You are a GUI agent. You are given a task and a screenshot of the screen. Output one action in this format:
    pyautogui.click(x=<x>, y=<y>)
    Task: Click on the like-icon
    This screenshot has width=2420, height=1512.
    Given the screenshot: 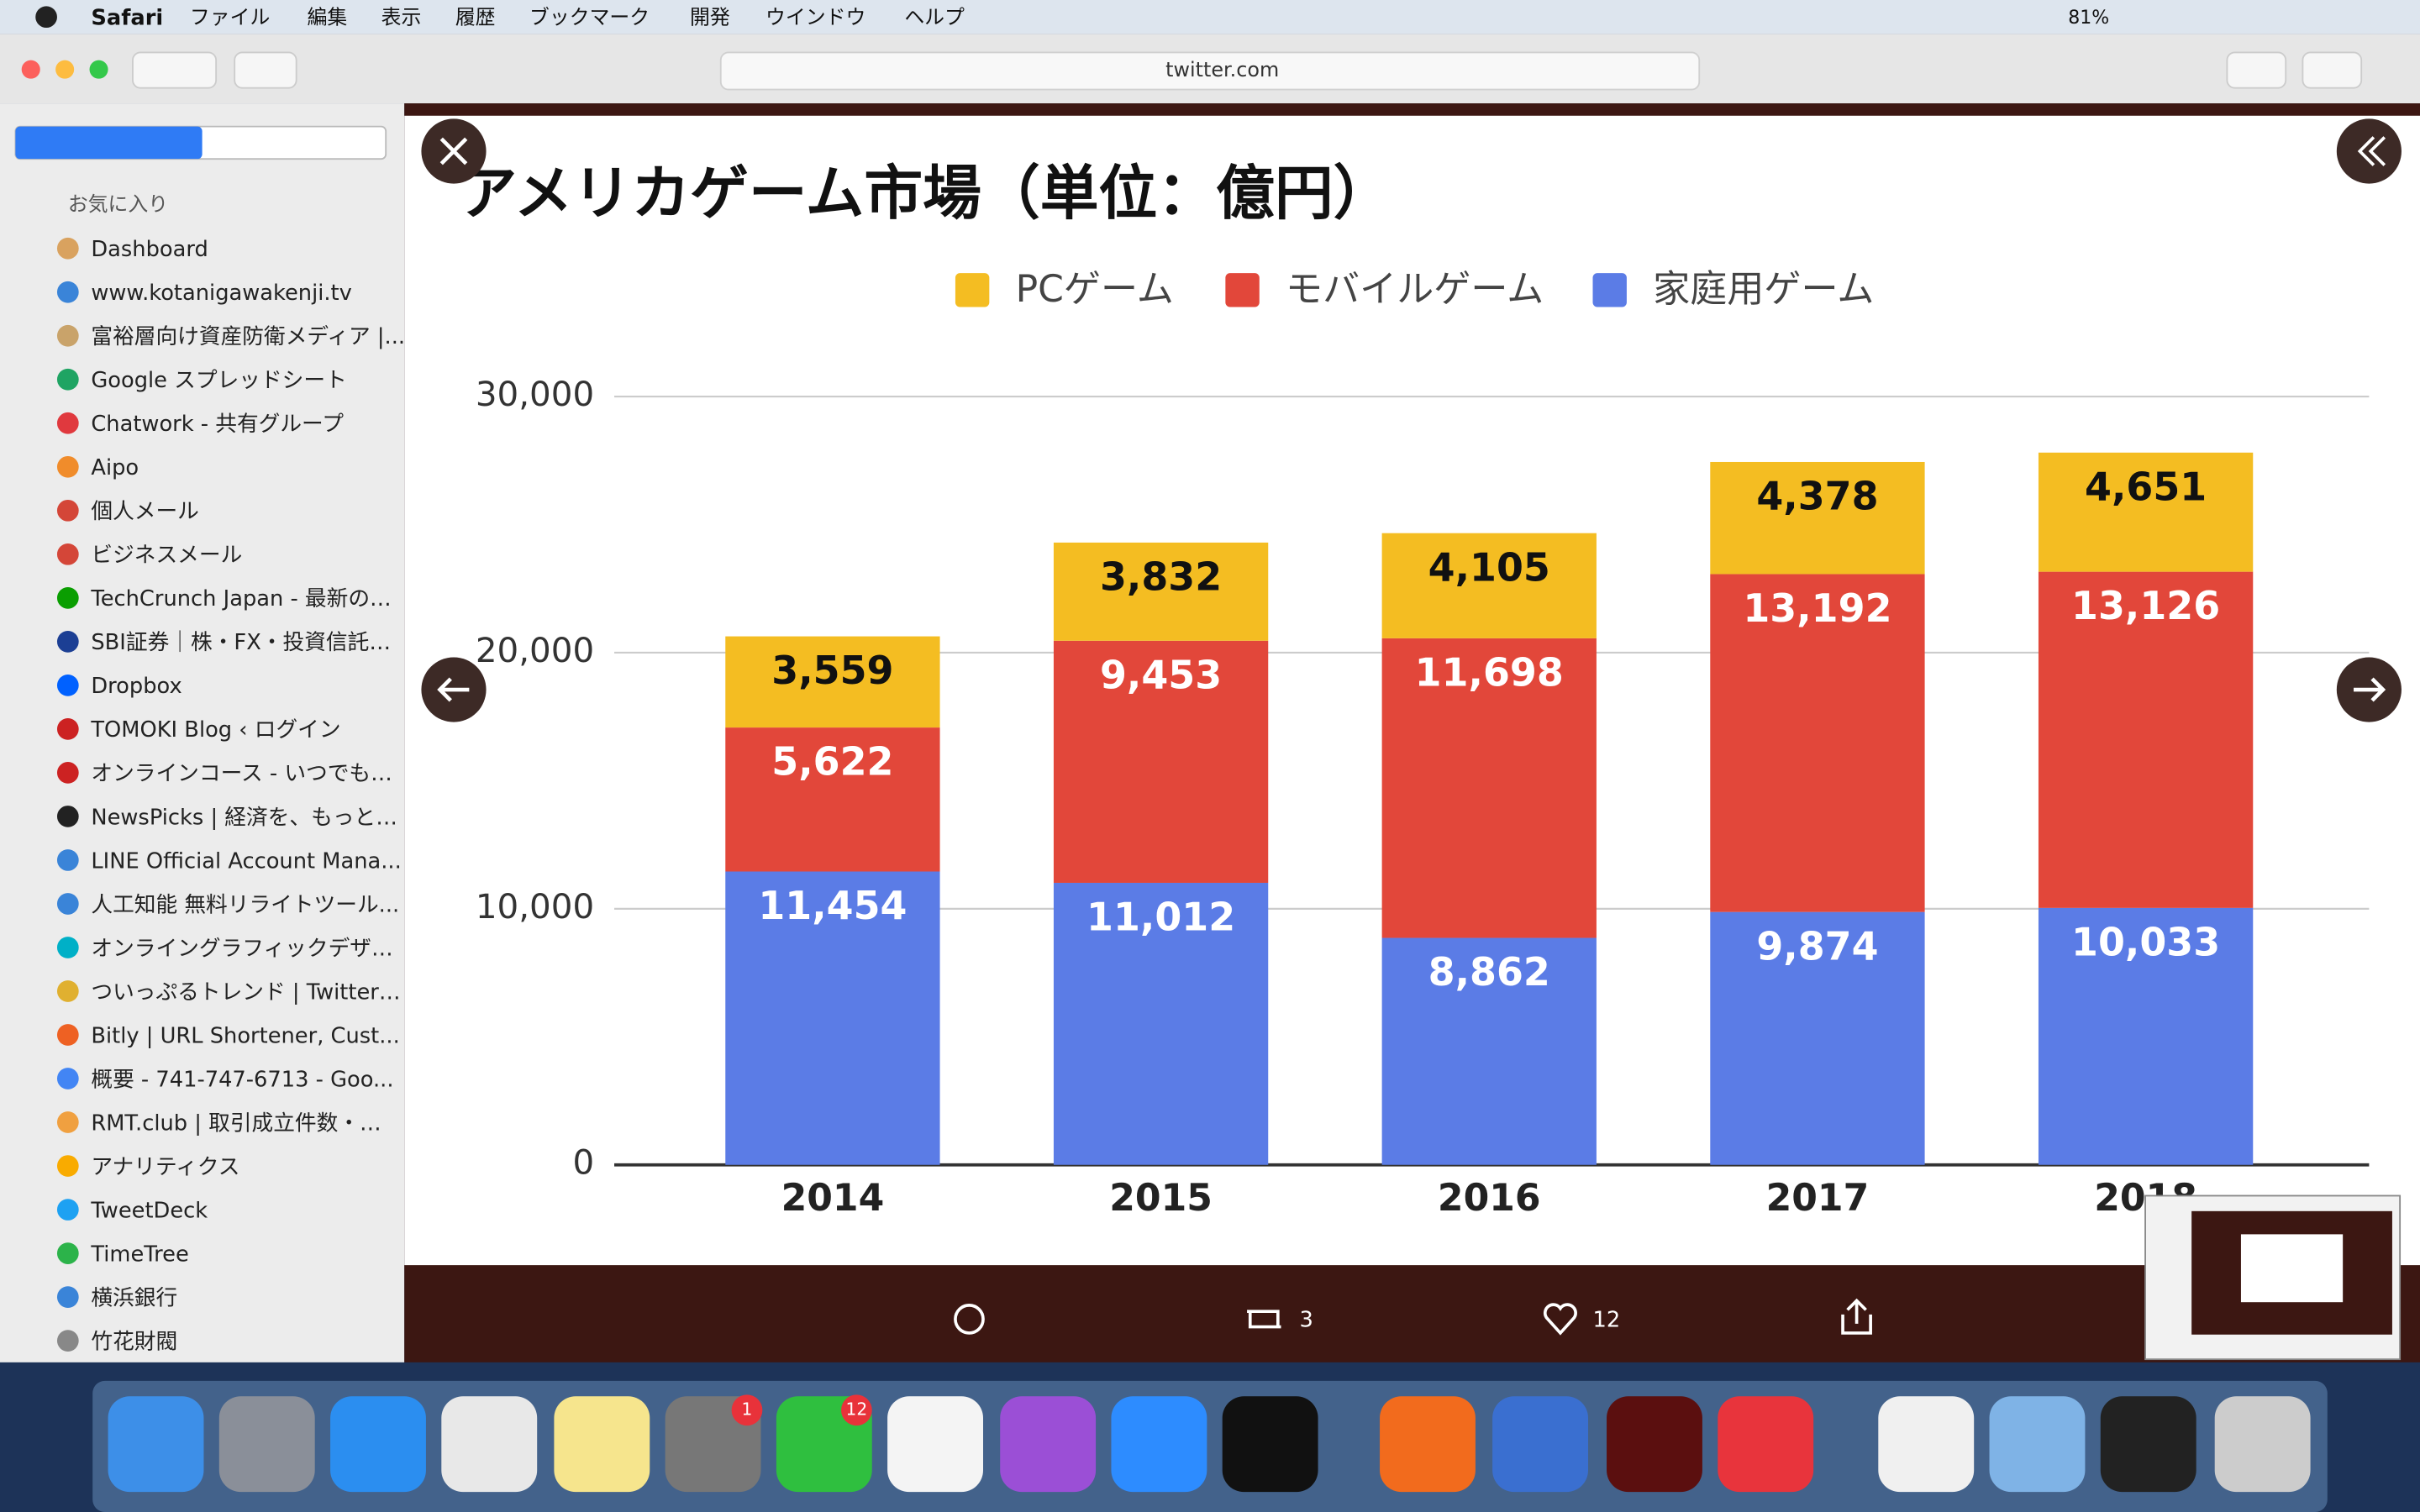 What is the action you would take?
    pyautogui.click(x=1560, y=1319)
    